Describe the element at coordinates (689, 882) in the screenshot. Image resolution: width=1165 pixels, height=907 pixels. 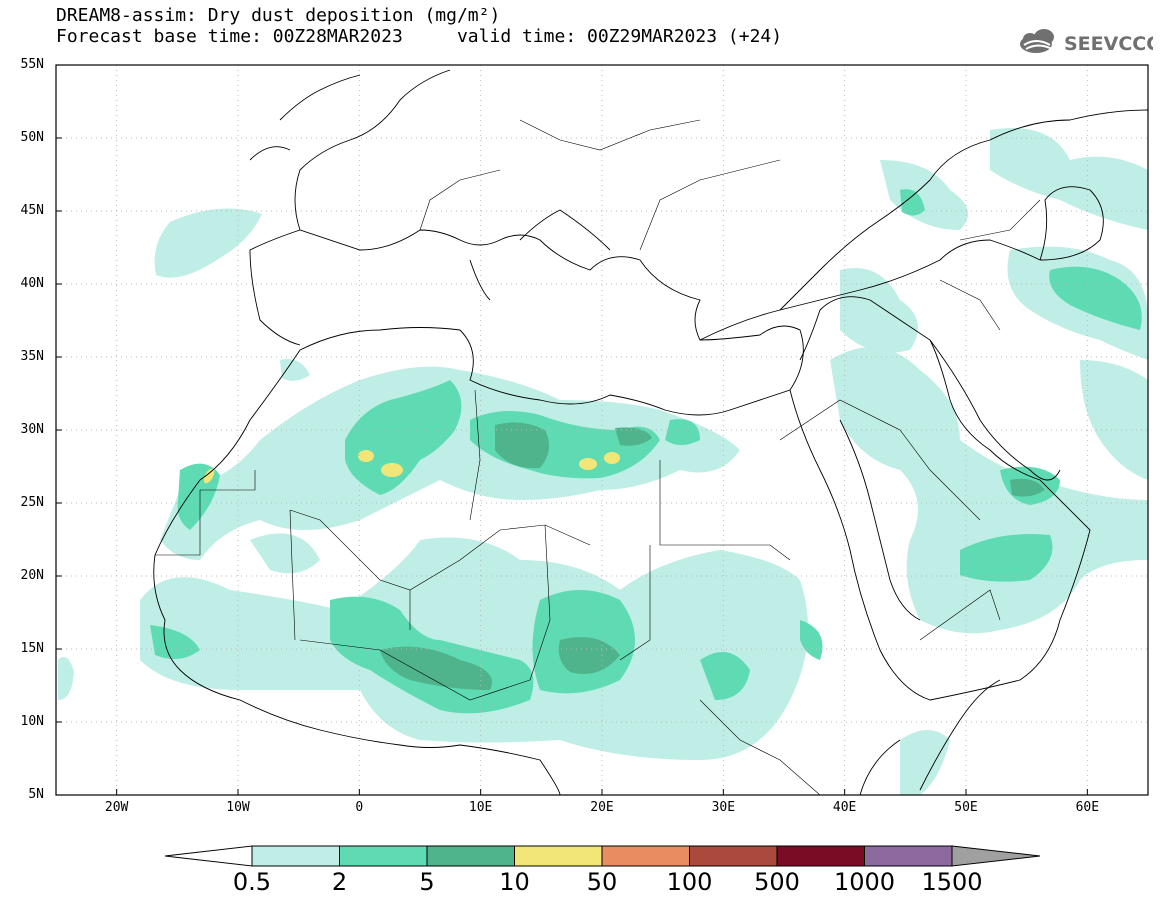
I see `colorbar-tick-label: 100` at that location.